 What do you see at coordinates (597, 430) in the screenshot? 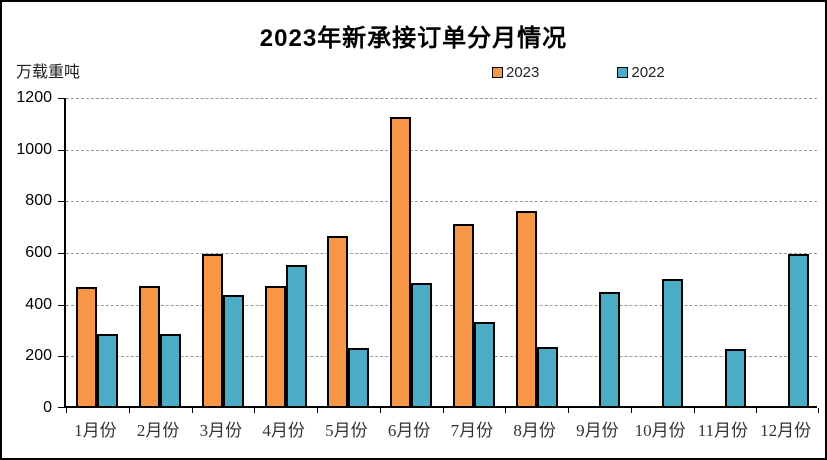
I see `x-axis-label-month-9: 9月份` at bounding box center [597, 430].